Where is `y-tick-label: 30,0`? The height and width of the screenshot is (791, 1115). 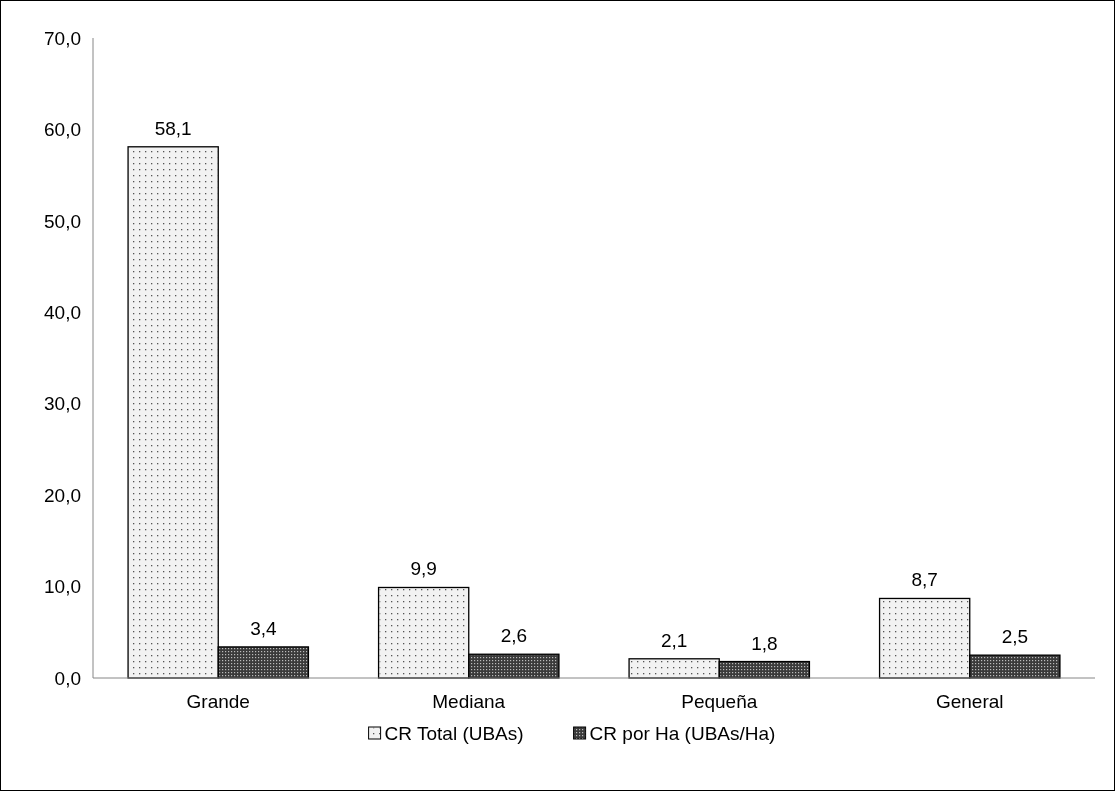
y-tick-label: 30,0 is located at coordinates (62, 404).